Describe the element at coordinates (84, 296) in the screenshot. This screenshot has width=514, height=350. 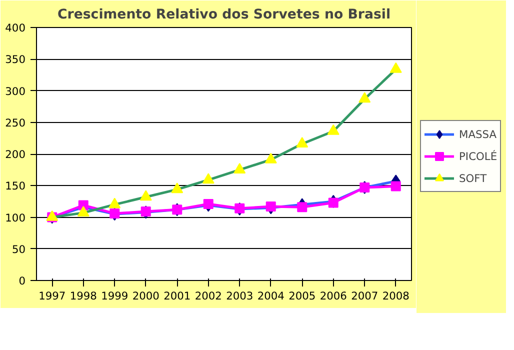
I see `x-tick-label: 1998` at that location.